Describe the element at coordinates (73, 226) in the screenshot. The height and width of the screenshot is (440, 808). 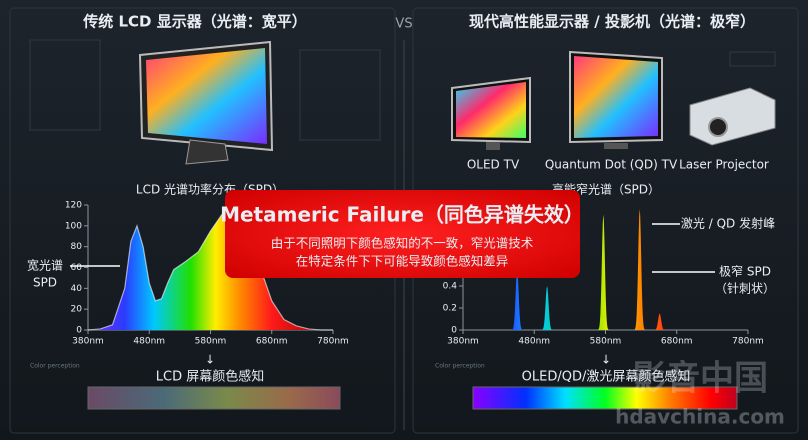
I see `y-tick-label: 100` at that location.